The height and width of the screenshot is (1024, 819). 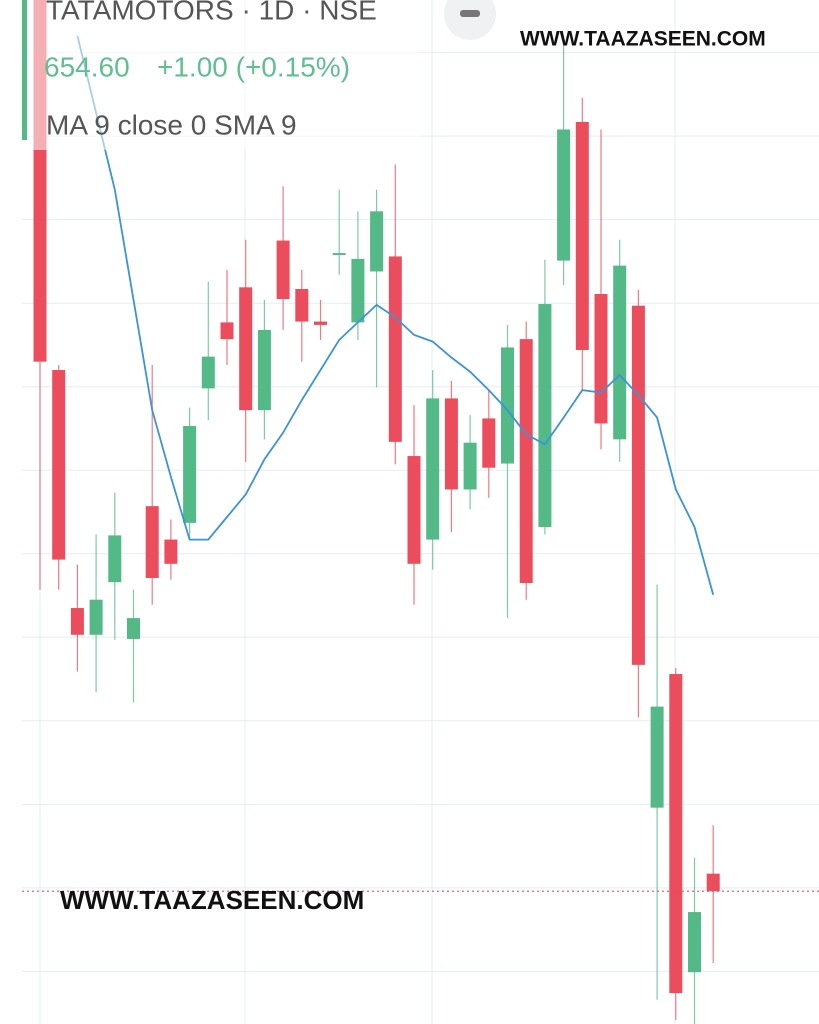 I want to click on price-change: +1.00 (+0.15%), so click(x=253, y=66).